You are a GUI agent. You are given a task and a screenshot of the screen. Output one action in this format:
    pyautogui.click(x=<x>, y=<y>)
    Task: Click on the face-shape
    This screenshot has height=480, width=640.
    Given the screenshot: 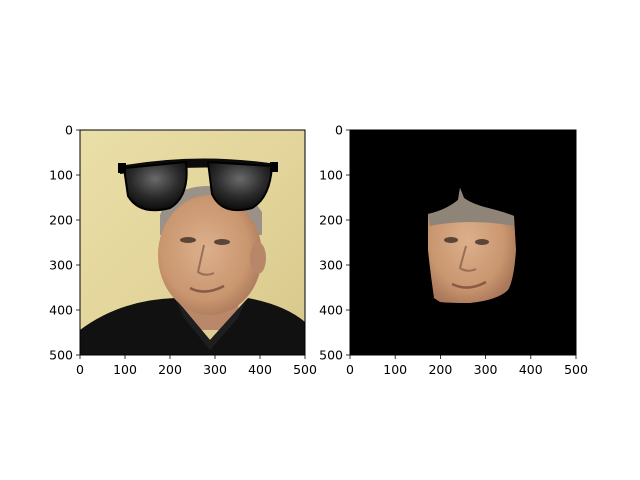 What is the action you would take?
    pyautogui.click(x=210, y=255)
    